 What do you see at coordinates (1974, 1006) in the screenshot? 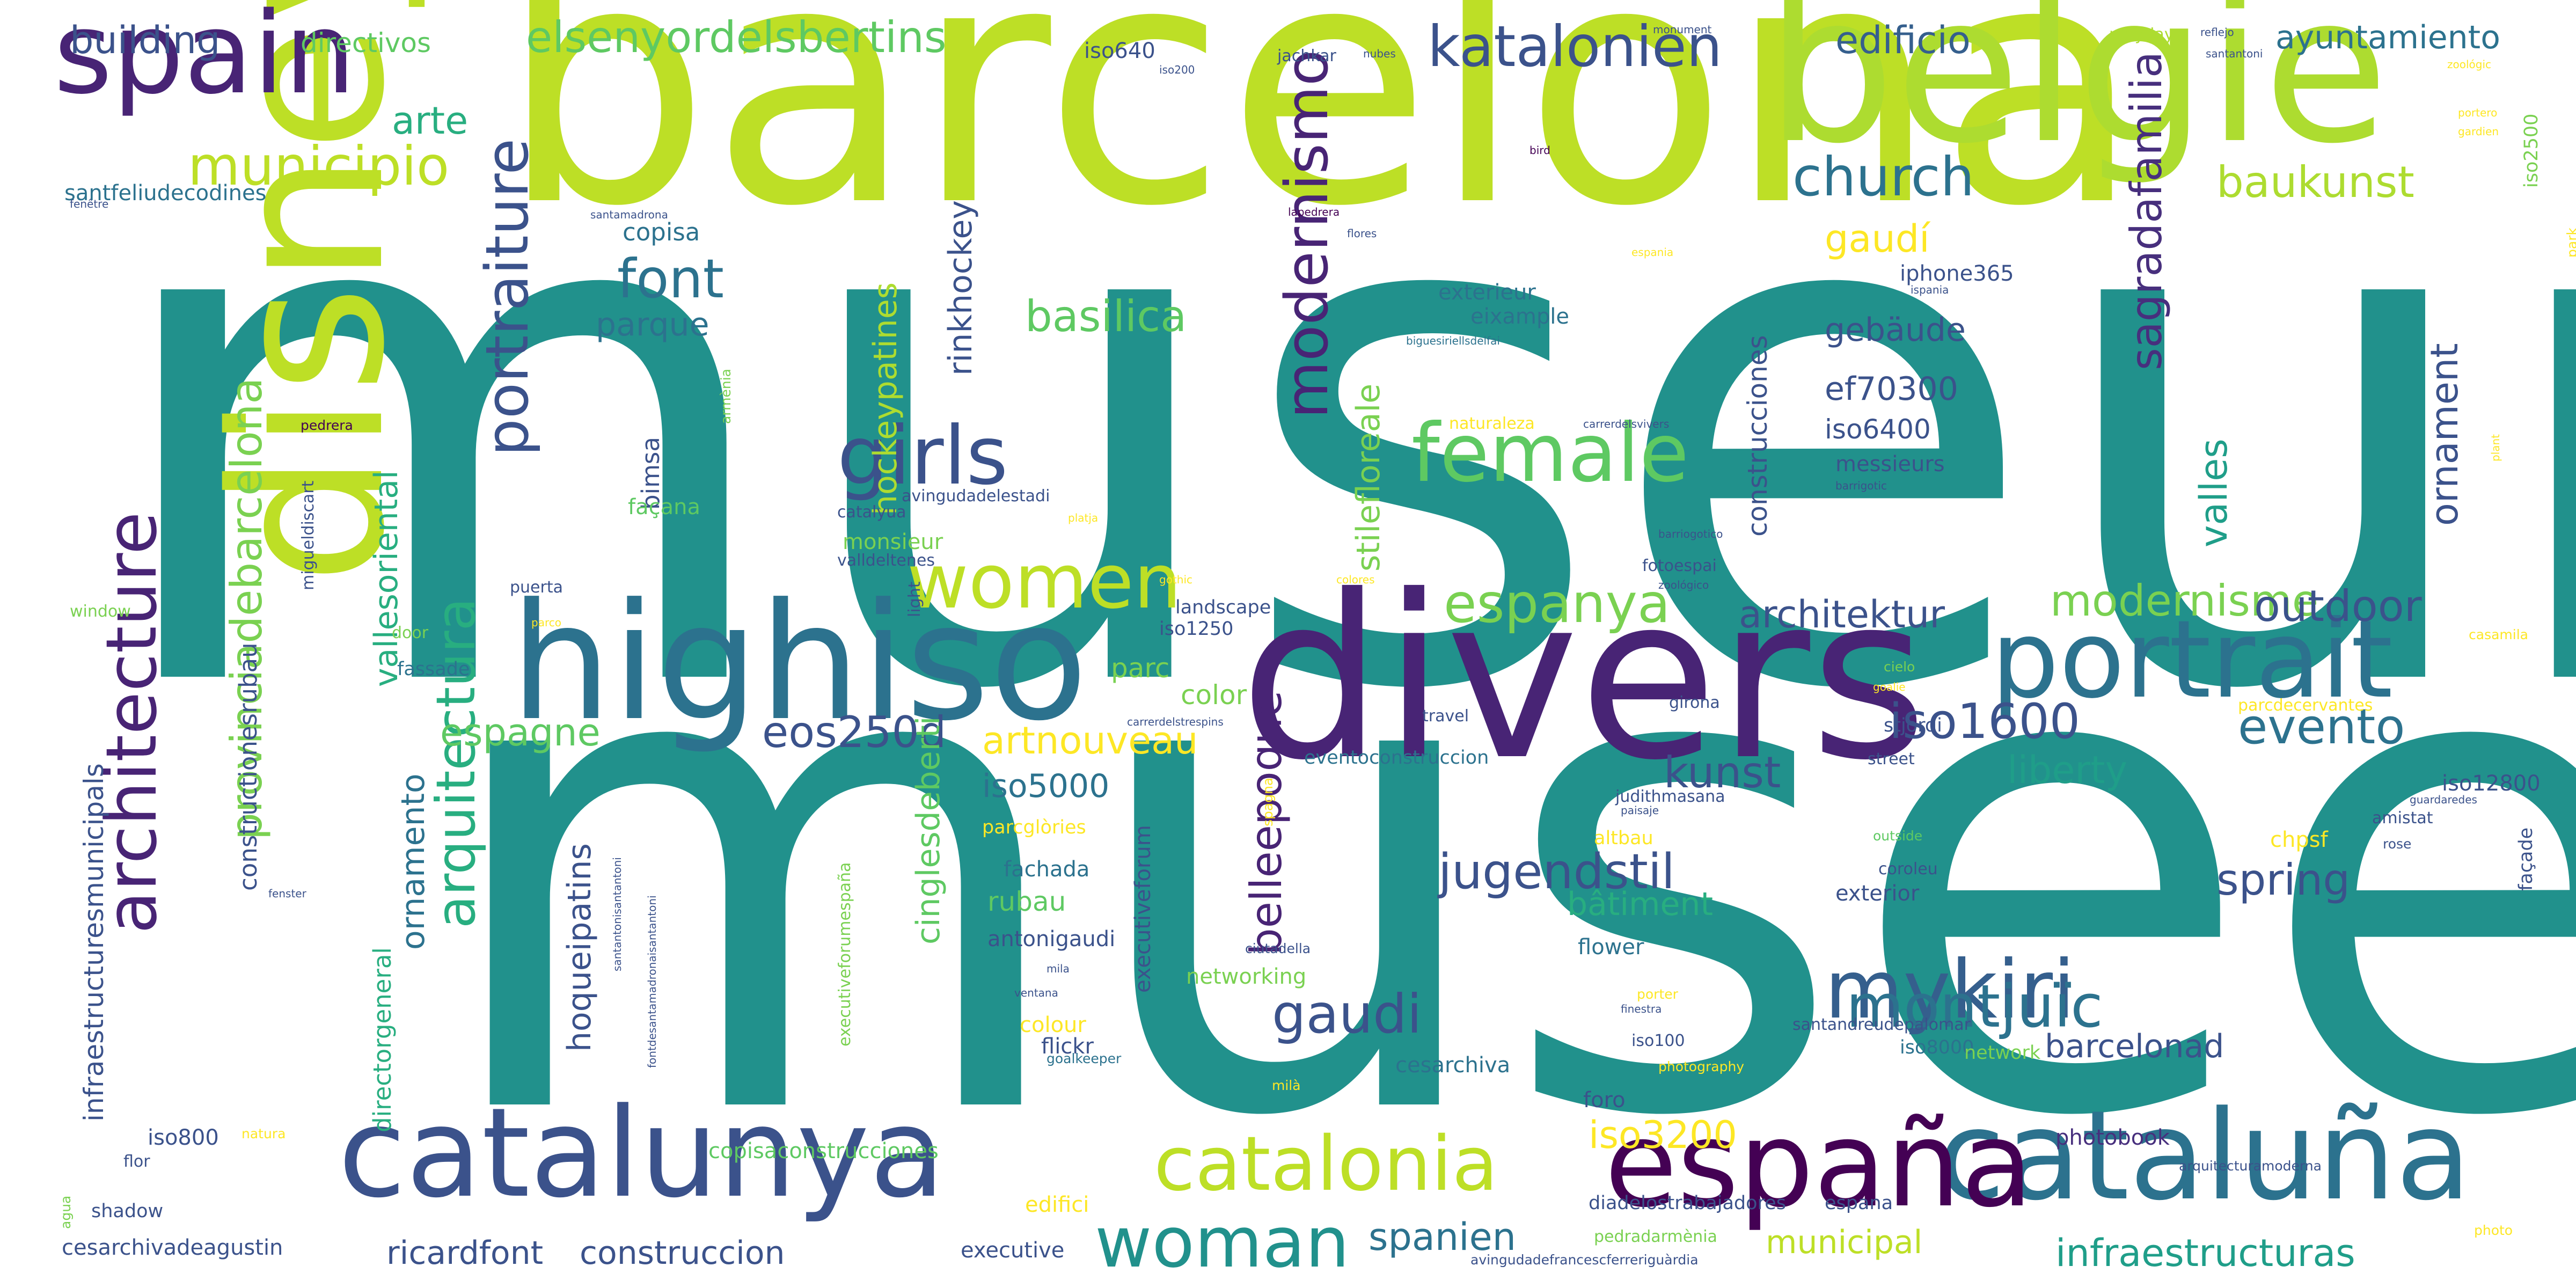
I see `word-montjuic: montjuïc` at bounding box center [1974, 1006].